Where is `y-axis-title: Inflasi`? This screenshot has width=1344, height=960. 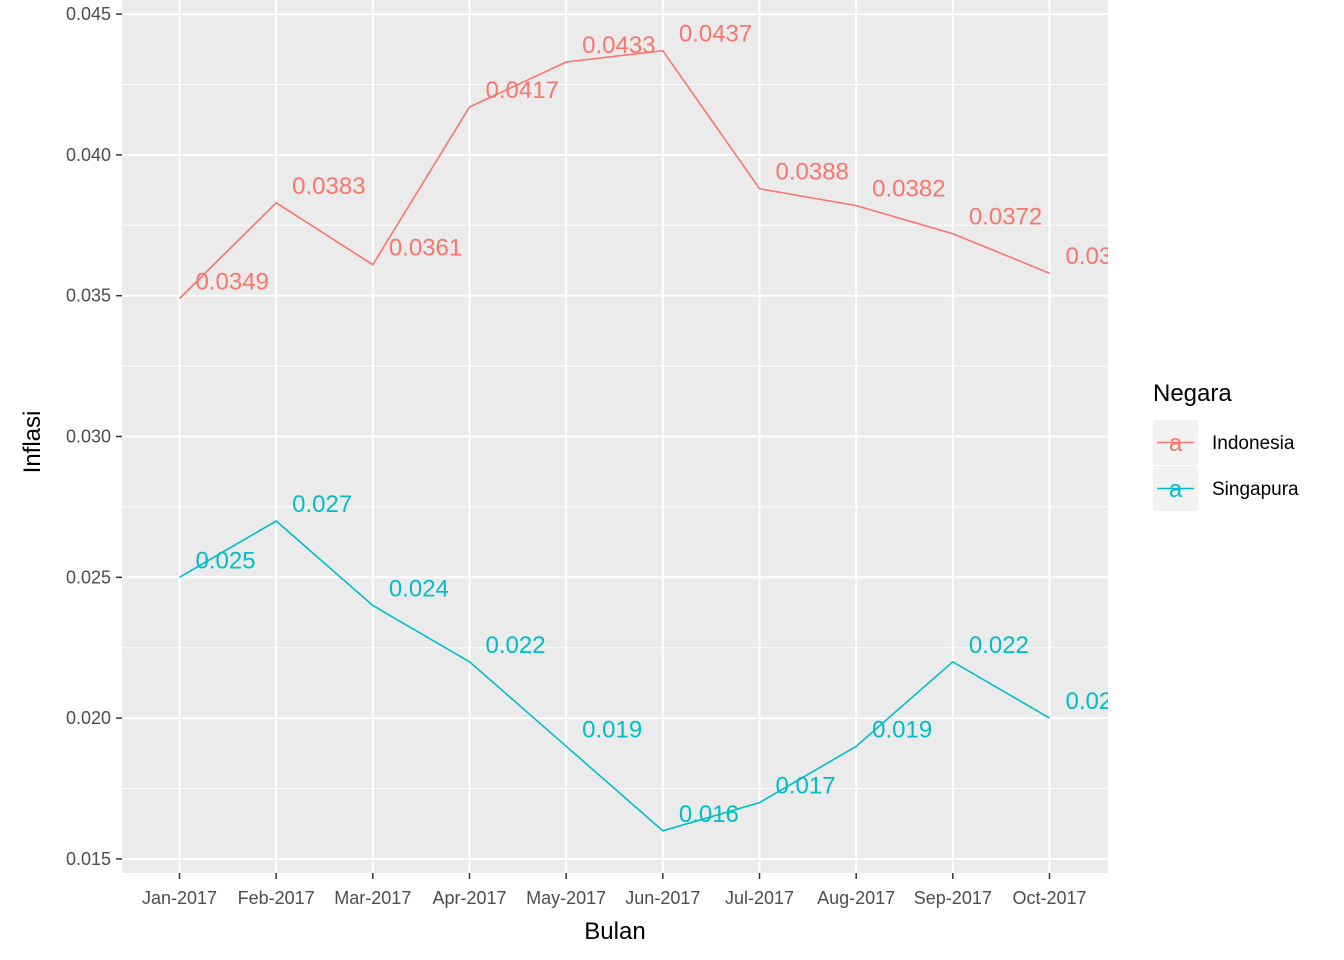
y-axis-title: Inflasi is located at coordinates (32, 442).